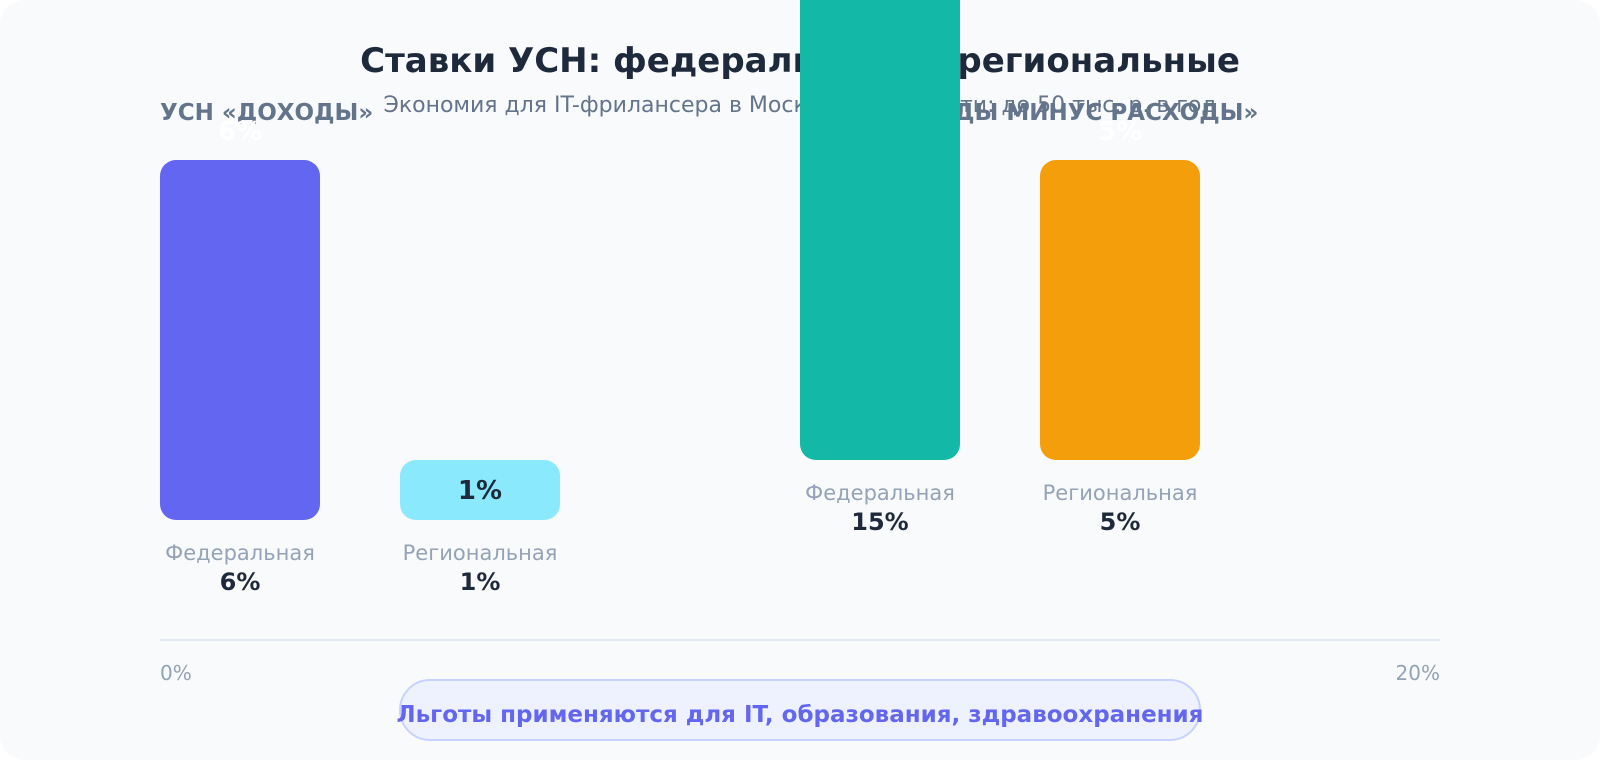 This screenshot has width=1600, height=760. What do you see at coordinates (480, 553) in the screenshot?
I see `category-label-0-1: Региональная` at bounding box center [480, 553].